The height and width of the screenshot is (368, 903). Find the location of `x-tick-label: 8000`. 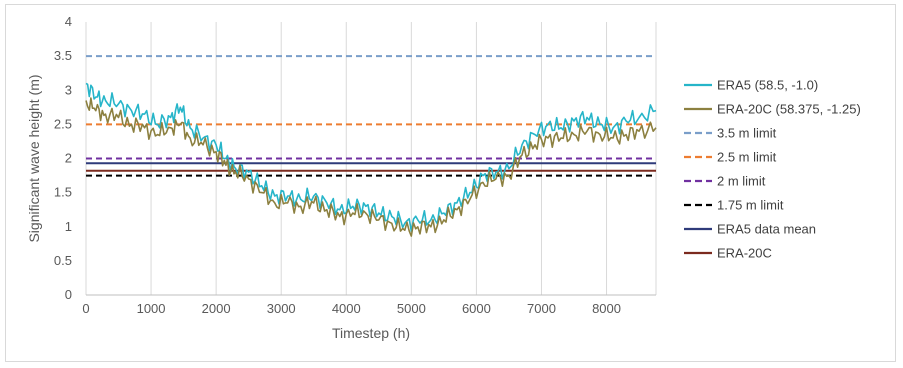

x-tick-label: 8000 is located at coordinates (606, 308).